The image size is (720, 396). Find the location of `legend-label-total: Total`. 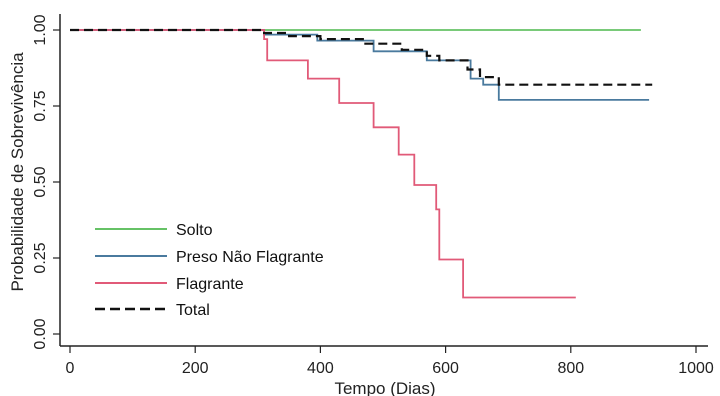

legend-label-total: Total is located at coordinates (193, 310).